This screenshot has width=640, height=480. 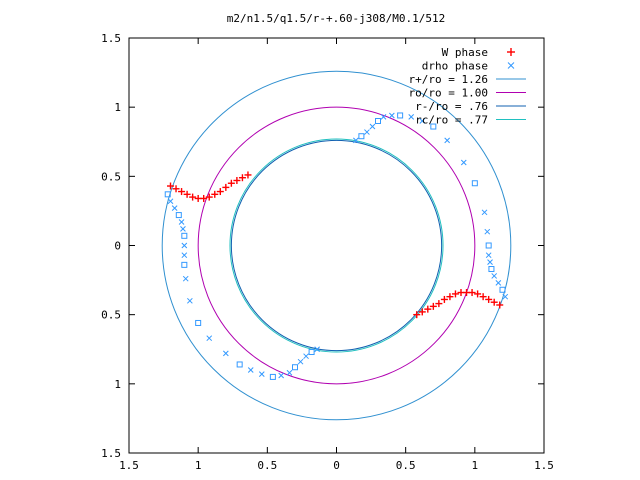 I want to click on chart-title: m2/n1.5/q1.5/r-+.60-j308/M0.1/512, so click(x=336, y=18).